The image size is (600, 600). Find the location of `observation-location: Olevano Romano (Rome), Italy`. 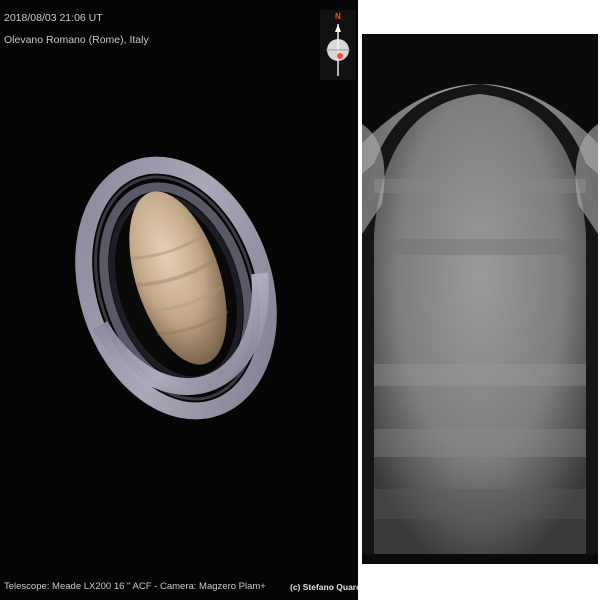

observation-location: Olevano Romano (Rome), Italy is located at coordinates (76, 40).